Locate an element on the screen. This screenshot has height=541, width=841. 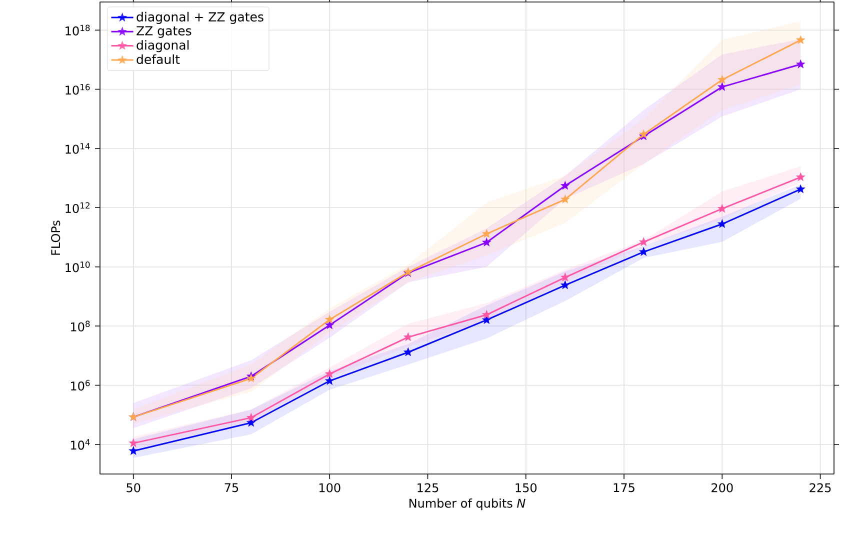
y-tick-label: 10$^{18}$ is located at coordinates (78, 30).